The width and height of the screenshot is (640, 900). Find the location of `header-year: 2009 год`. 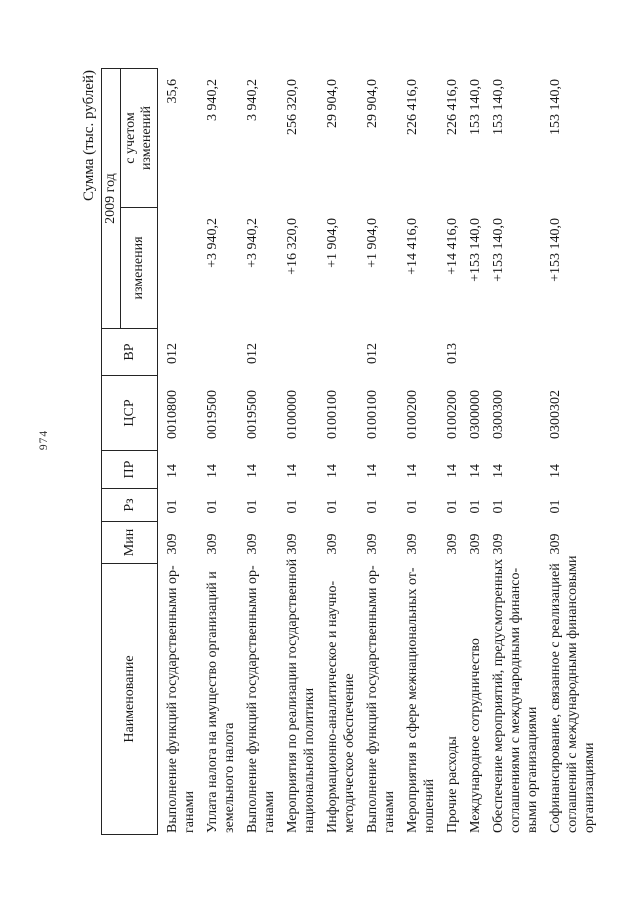

header-year: 2009 год is located at coordinates (111, 198).